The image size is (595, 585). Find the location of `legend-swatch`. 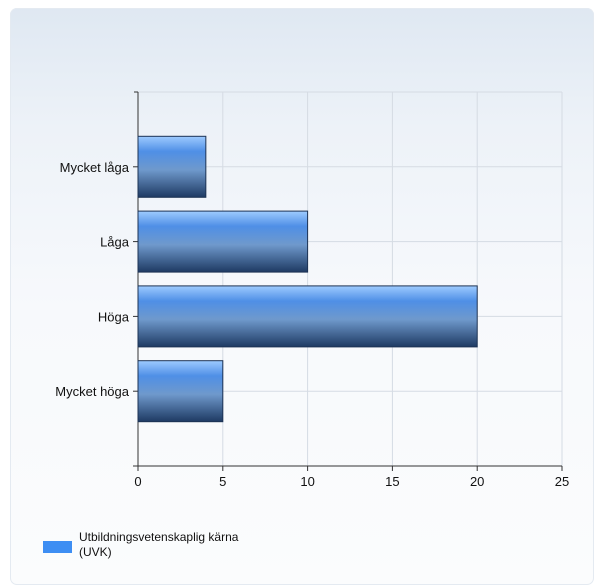

legend-swatch is located at coordinates (57, 547).